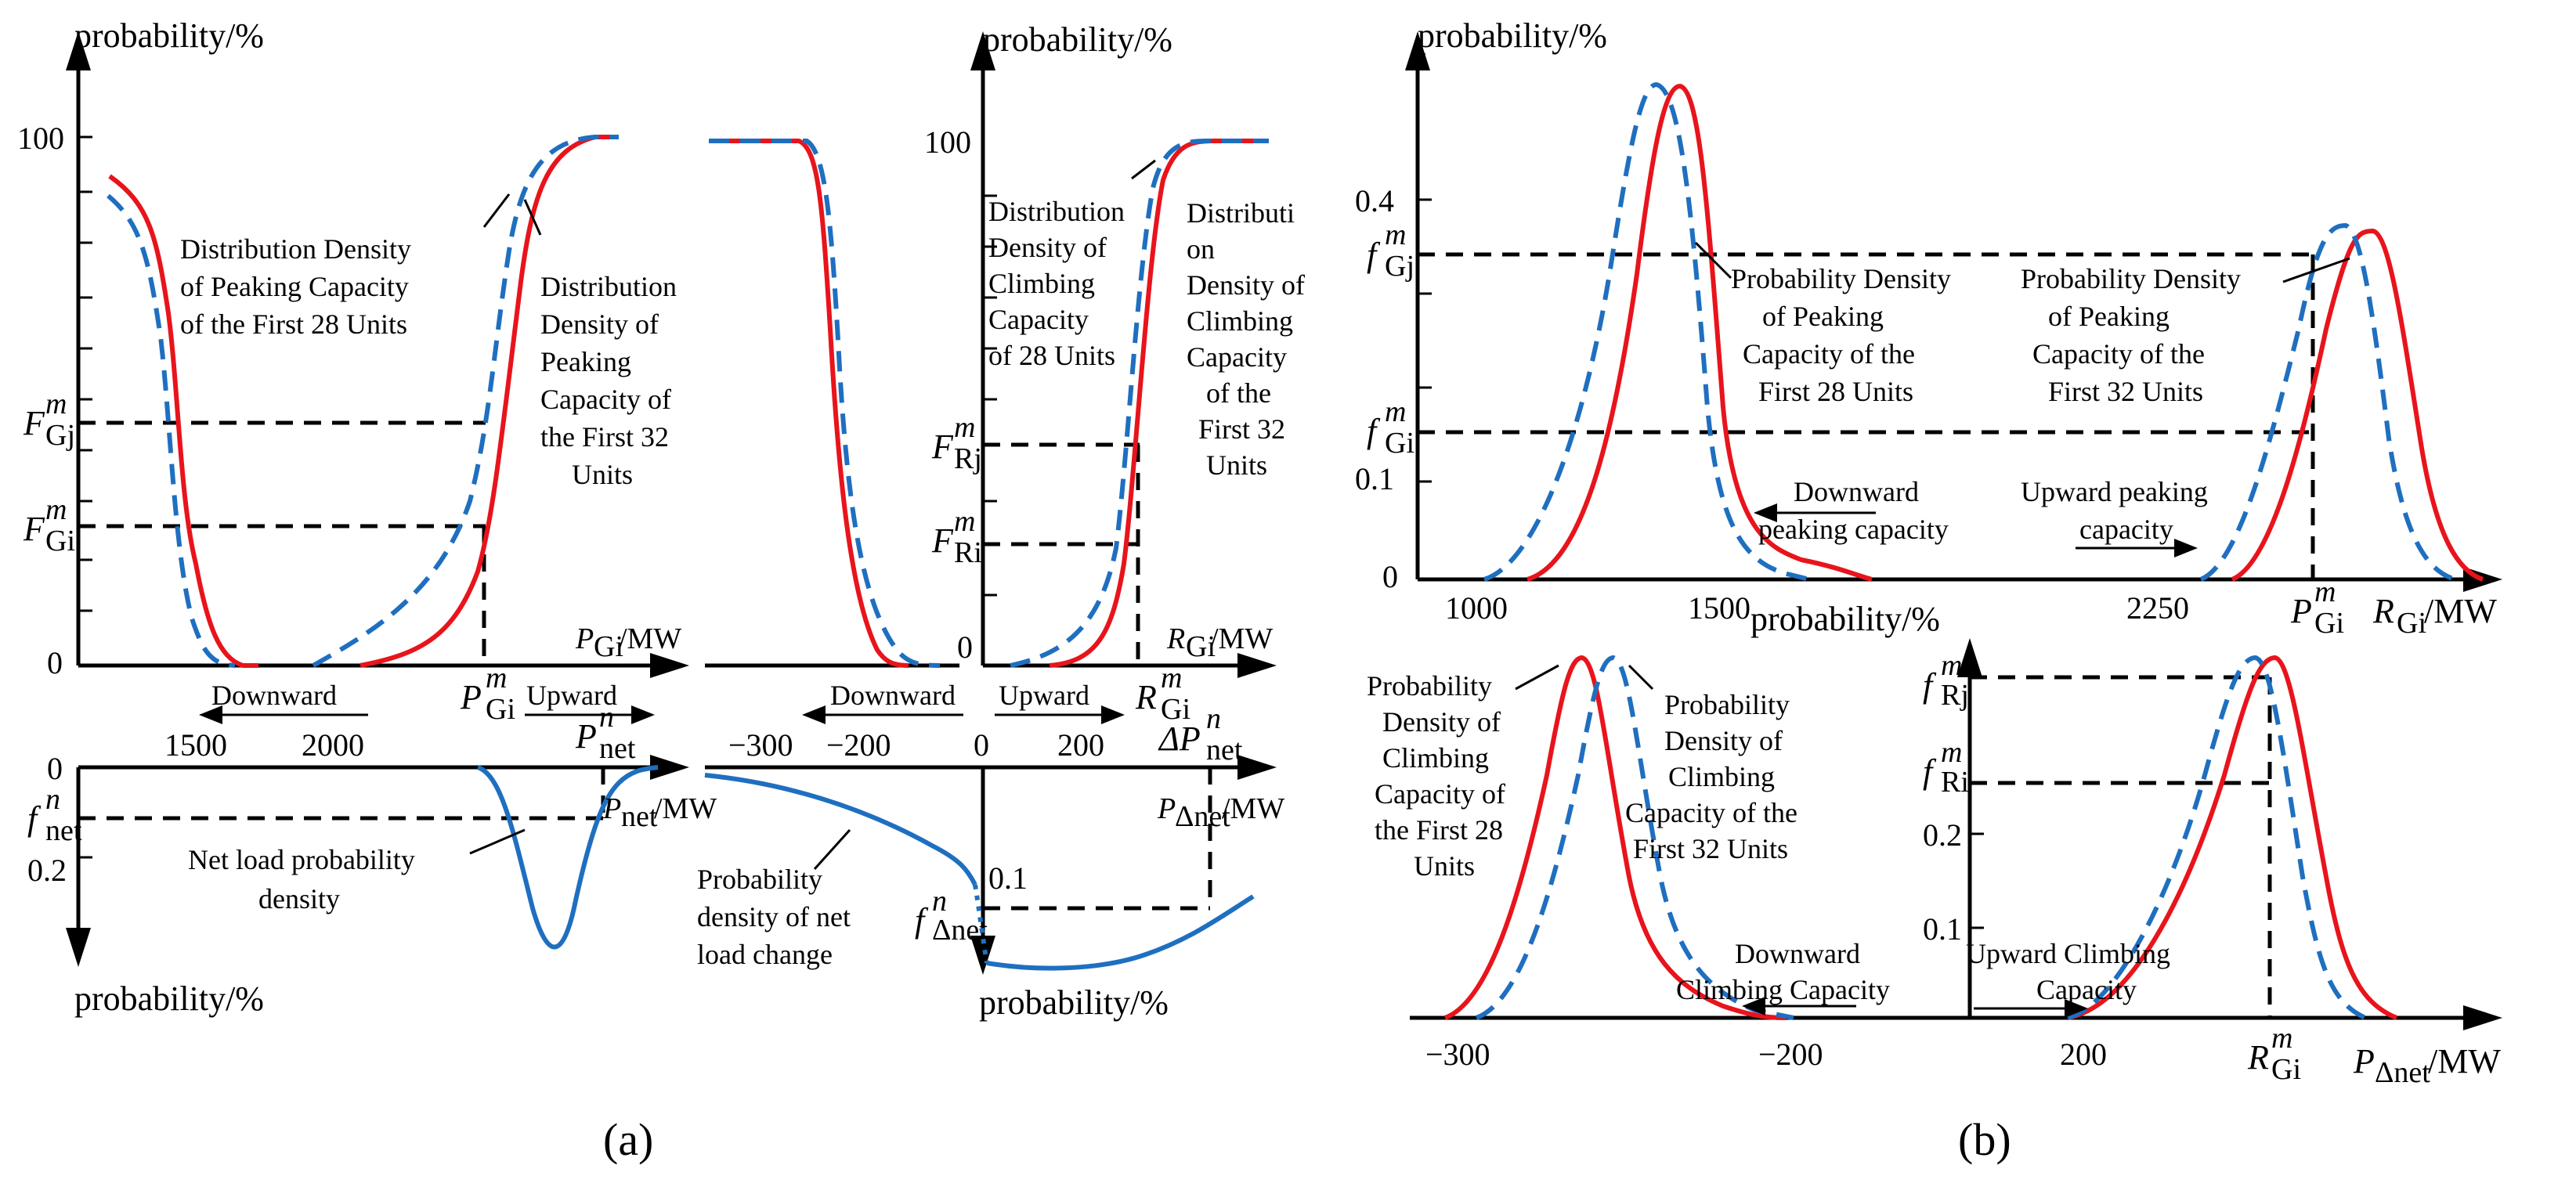 The height and width of the screenshot is (1194, 2576). I want to click on svg-text: Distribution, so click(608, 286).